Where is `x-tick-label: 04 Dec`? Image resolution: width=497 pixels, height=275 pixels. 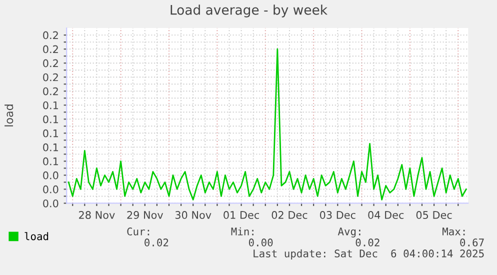 x-tick-label: 04 Dec is located at coordinates (386, 215).